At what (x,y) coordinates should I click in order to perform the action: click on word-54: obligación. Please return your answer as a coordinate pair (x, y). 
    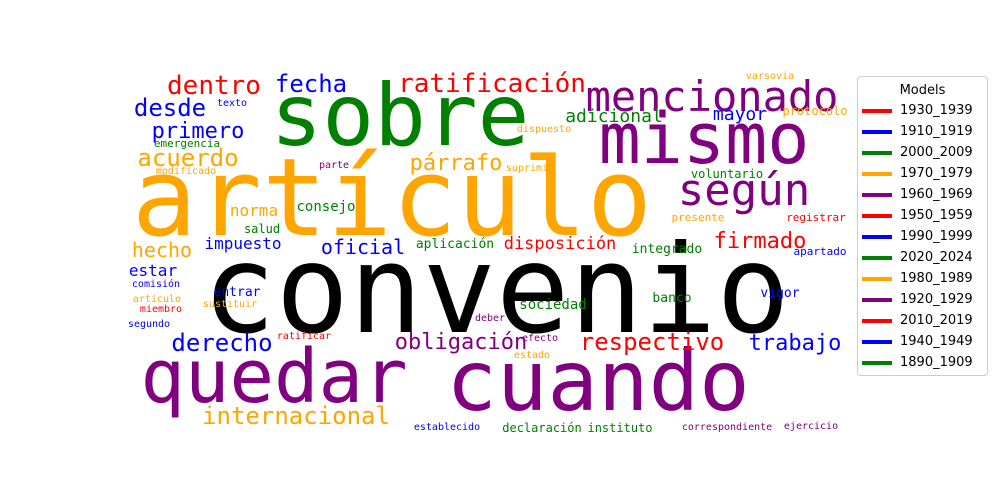
    Looking at the image, I should click on (461, 342).